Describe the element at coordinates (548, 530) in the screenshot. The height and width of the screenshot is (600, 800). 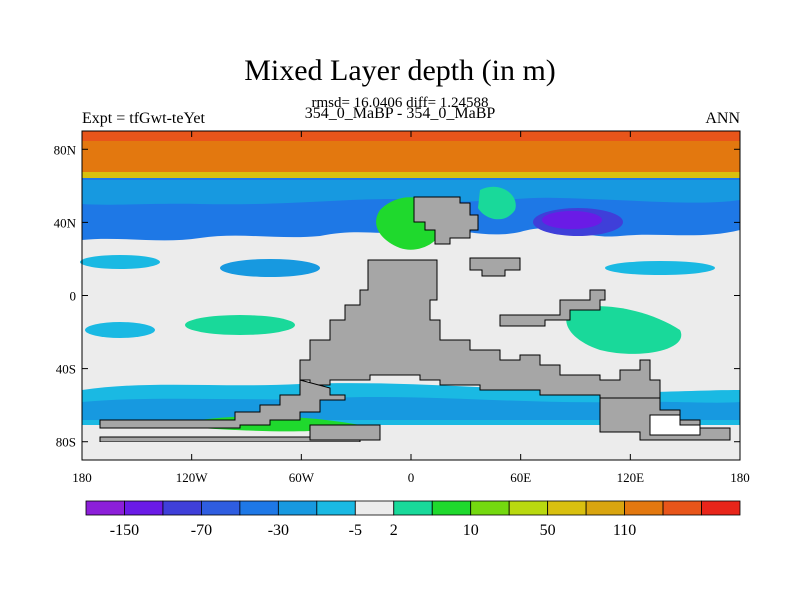
I see `colorbar-label: 50` at that location.